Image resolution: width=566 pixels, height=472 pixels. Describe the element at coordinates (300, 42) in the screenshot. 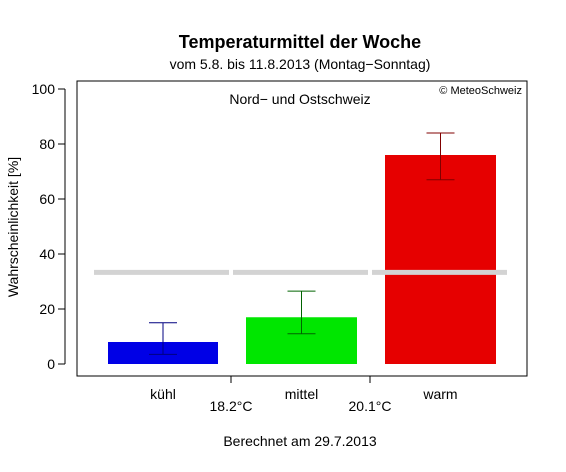

I see `chart-title: Temperaturmittel der Woche` at that location.